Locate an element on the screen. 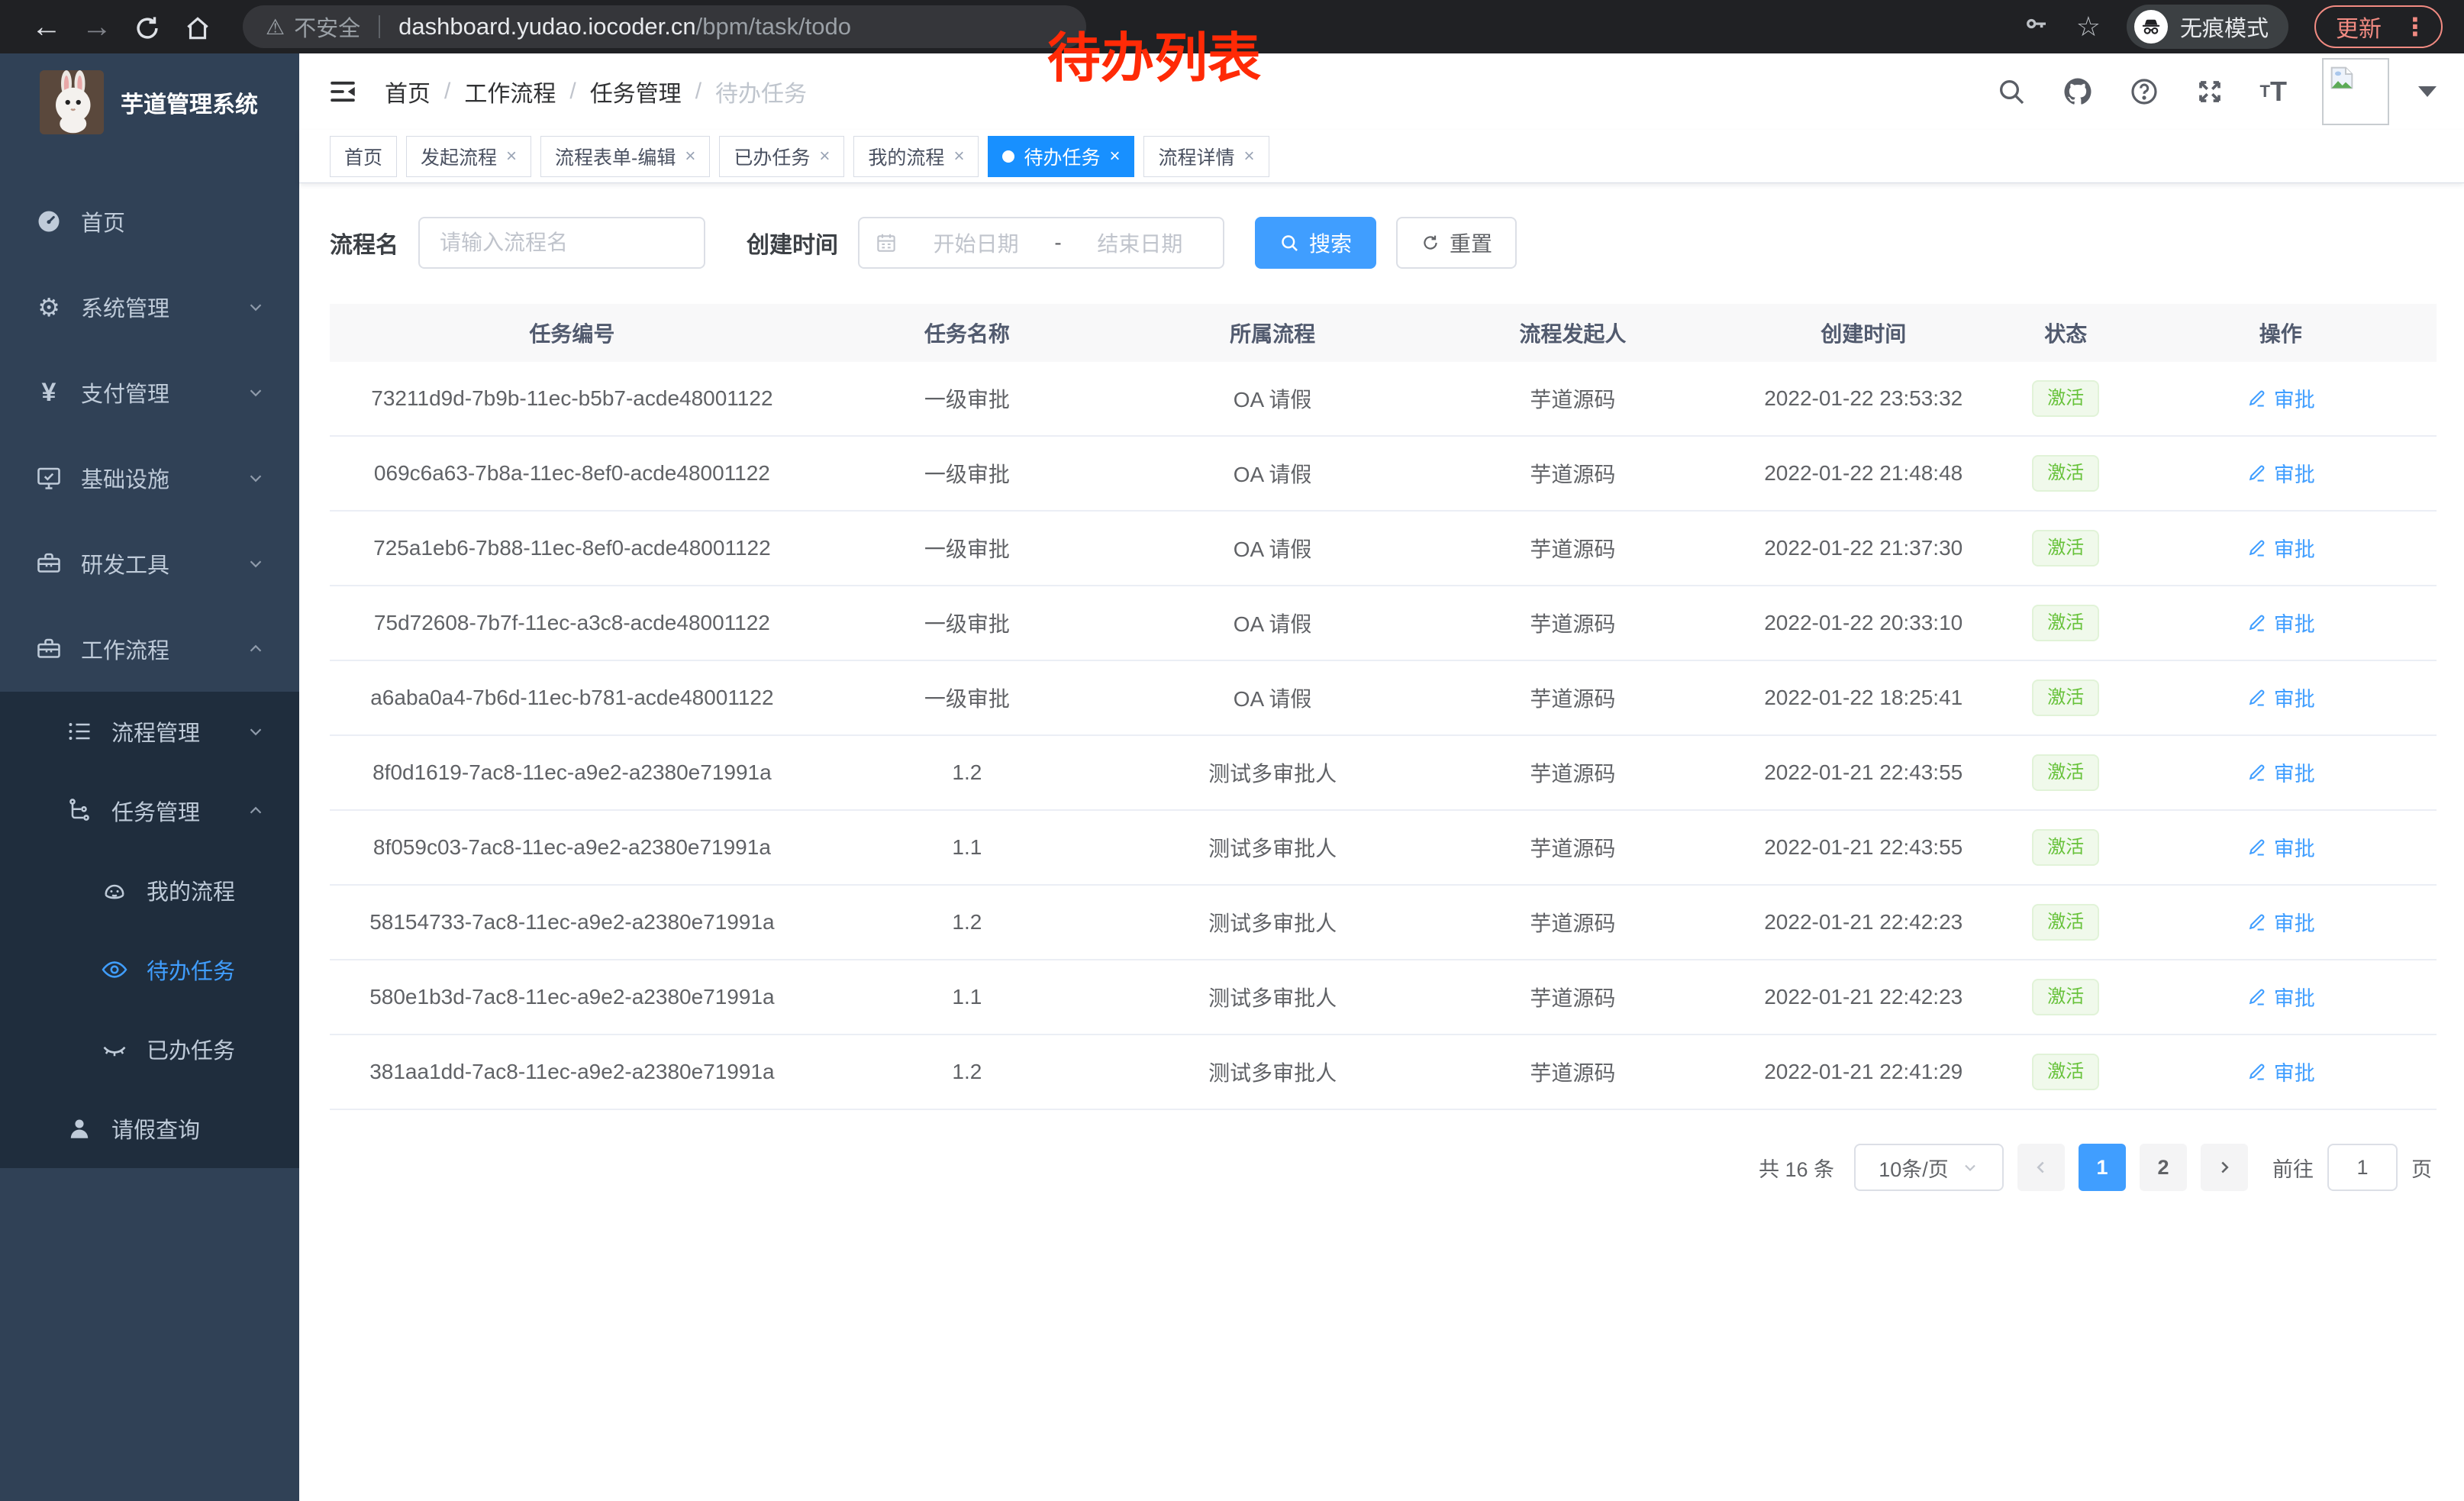  sidebar-item-label: 系统管理 is located at coordinates (125, 309).